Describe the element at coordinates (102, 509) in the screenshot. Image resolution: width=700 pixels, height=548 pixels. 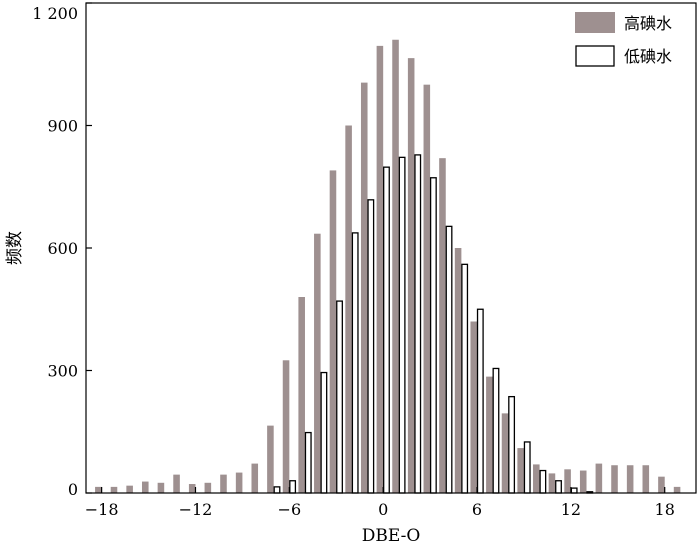
I see `x-tick-label: −18` at that location.